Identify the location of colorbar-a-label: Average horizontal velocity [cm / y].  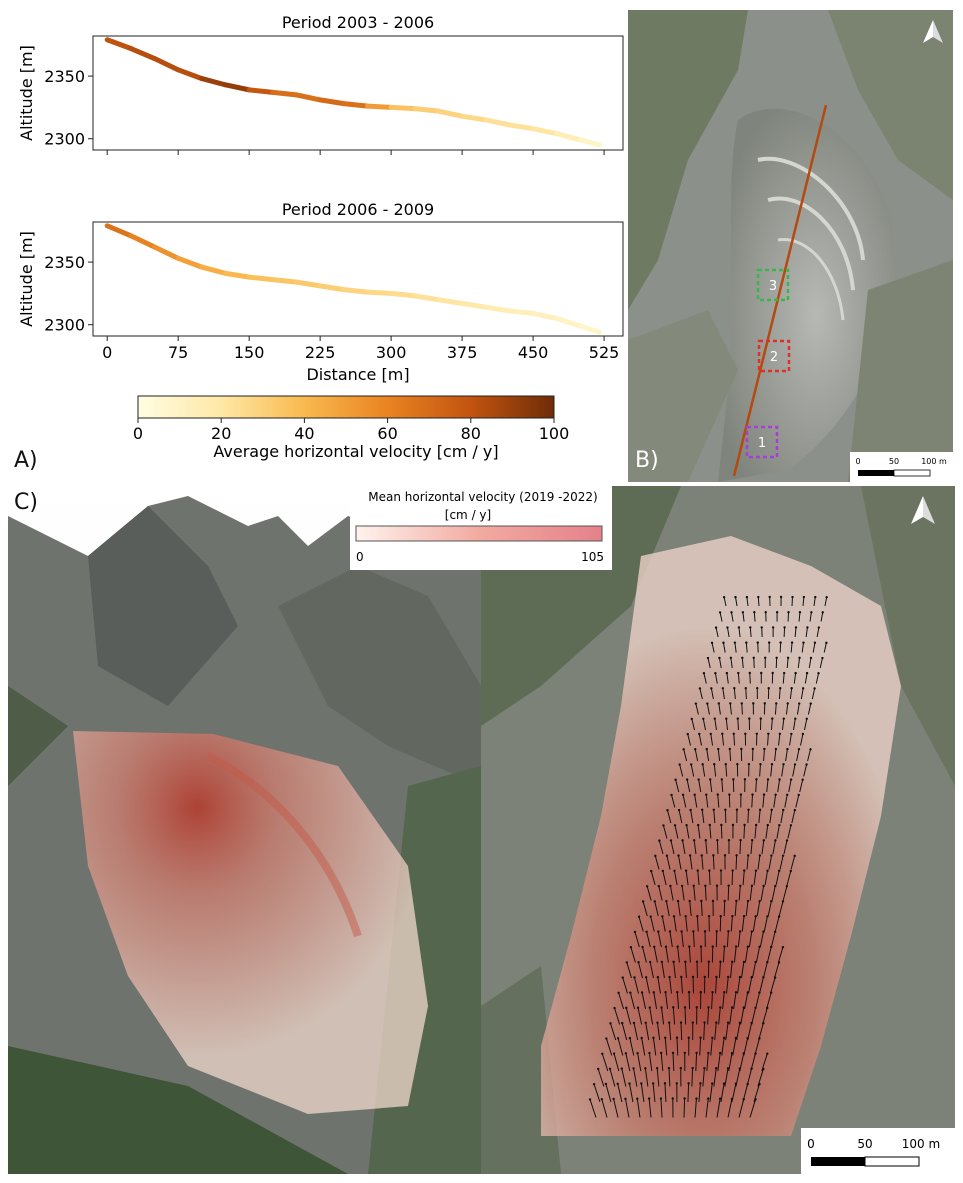
(355, 451).